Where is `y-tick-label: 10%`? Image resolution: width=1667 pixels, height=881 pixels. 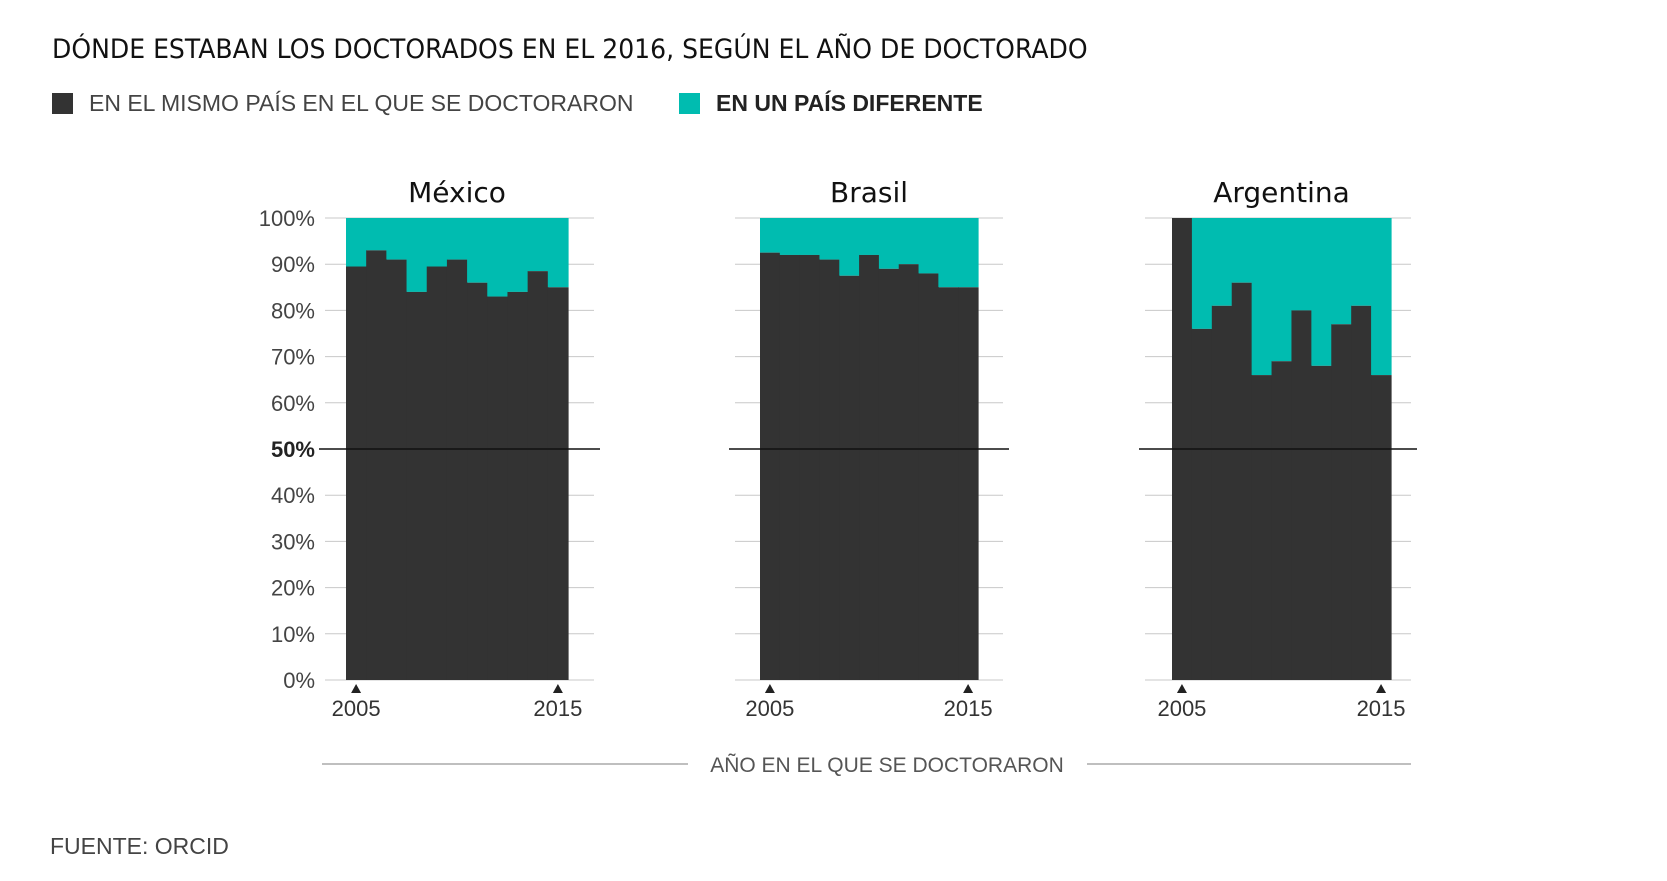 y-tick-label: 10% is located at coordinates (293, 634).